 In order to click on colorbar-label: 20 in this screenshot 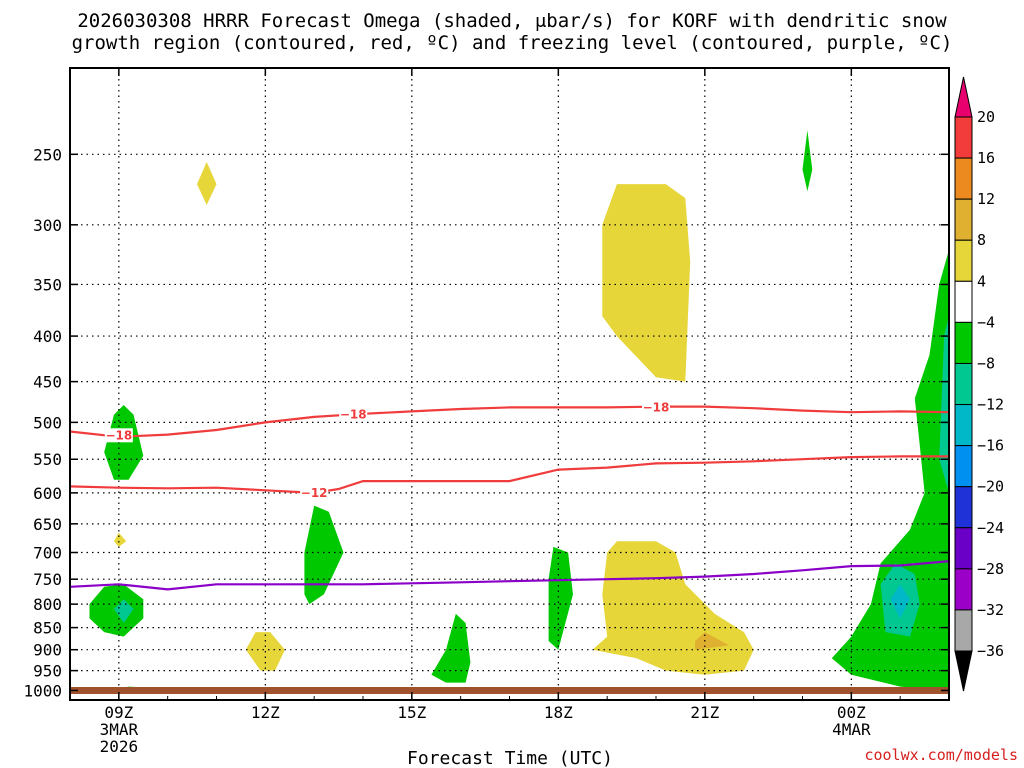, I will do `click(986, 117)`.